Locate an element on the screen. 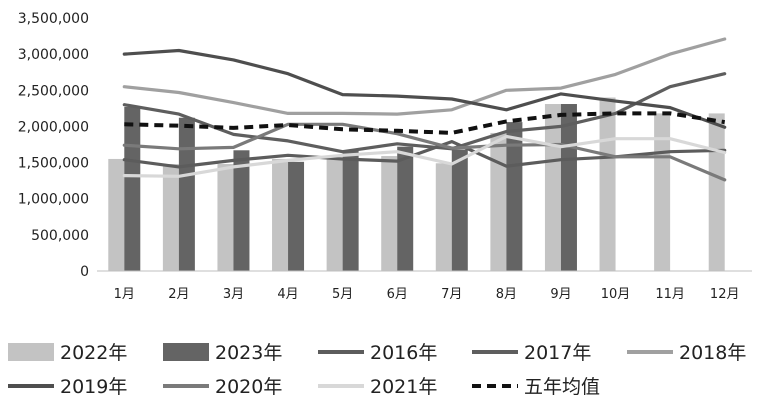 The height and width of the screenshot is (412, 761). y-tick-label: 2,500,000 is located at coordinates (53, 91).